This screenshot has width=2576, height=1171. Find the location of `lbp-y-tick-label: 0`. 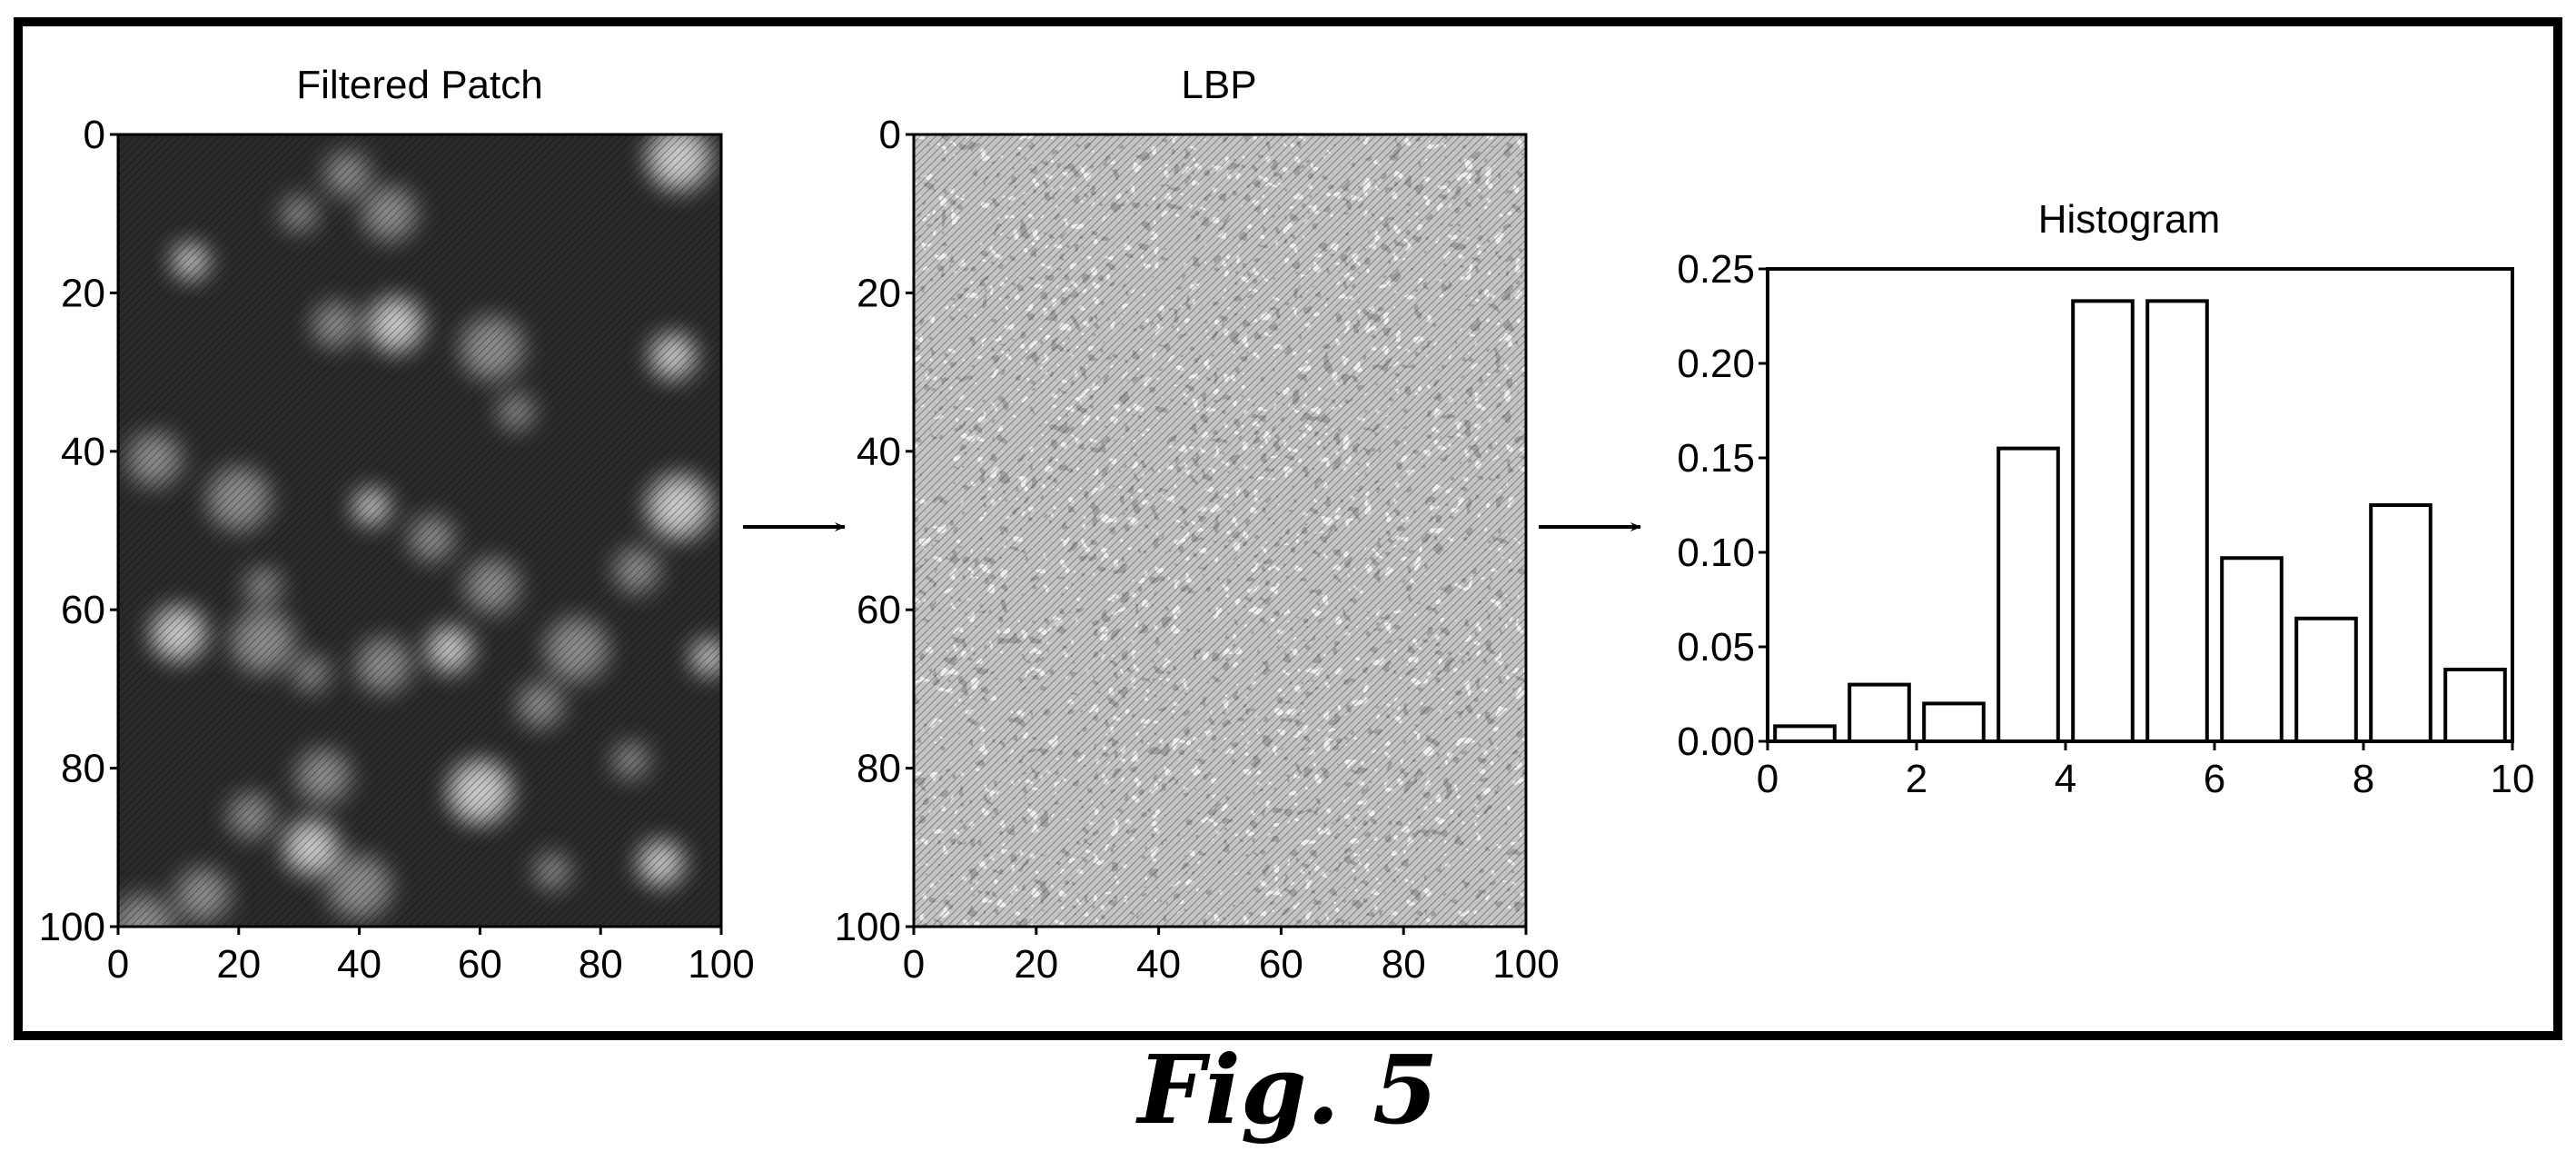

lbp-y-tick-label: 0 is located at coordinates (890, 135).